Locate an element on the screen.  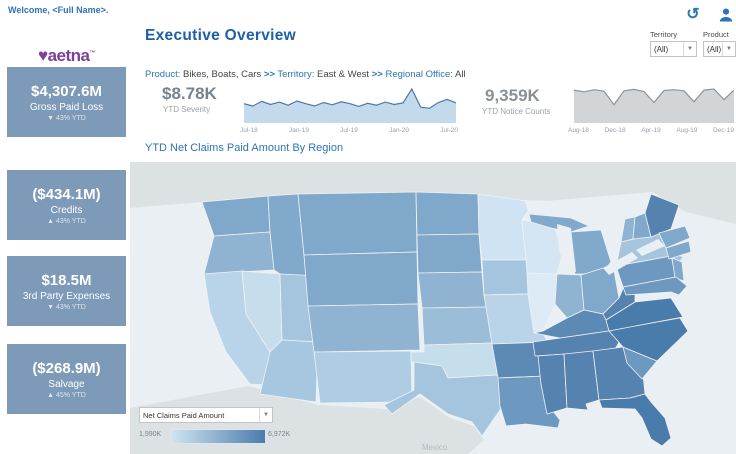
state-NE is located at coordinates (454, 290).